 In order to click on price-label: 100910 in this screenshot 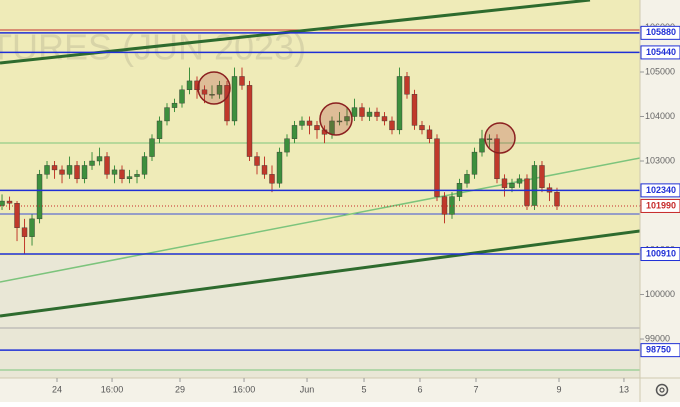, I will do `click(661, 253)`.